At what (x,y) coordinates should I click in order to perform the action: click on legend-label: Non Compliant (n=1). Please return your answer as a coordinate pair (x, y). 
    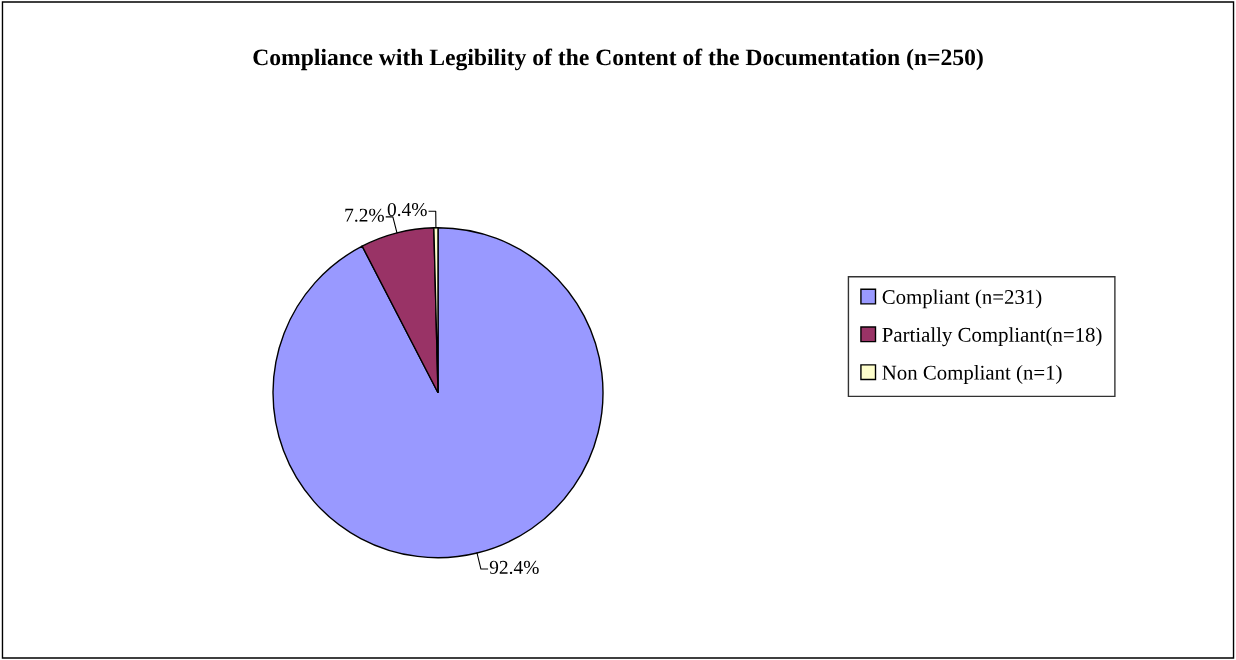
    Looking at the image, I should click on (972, 374).